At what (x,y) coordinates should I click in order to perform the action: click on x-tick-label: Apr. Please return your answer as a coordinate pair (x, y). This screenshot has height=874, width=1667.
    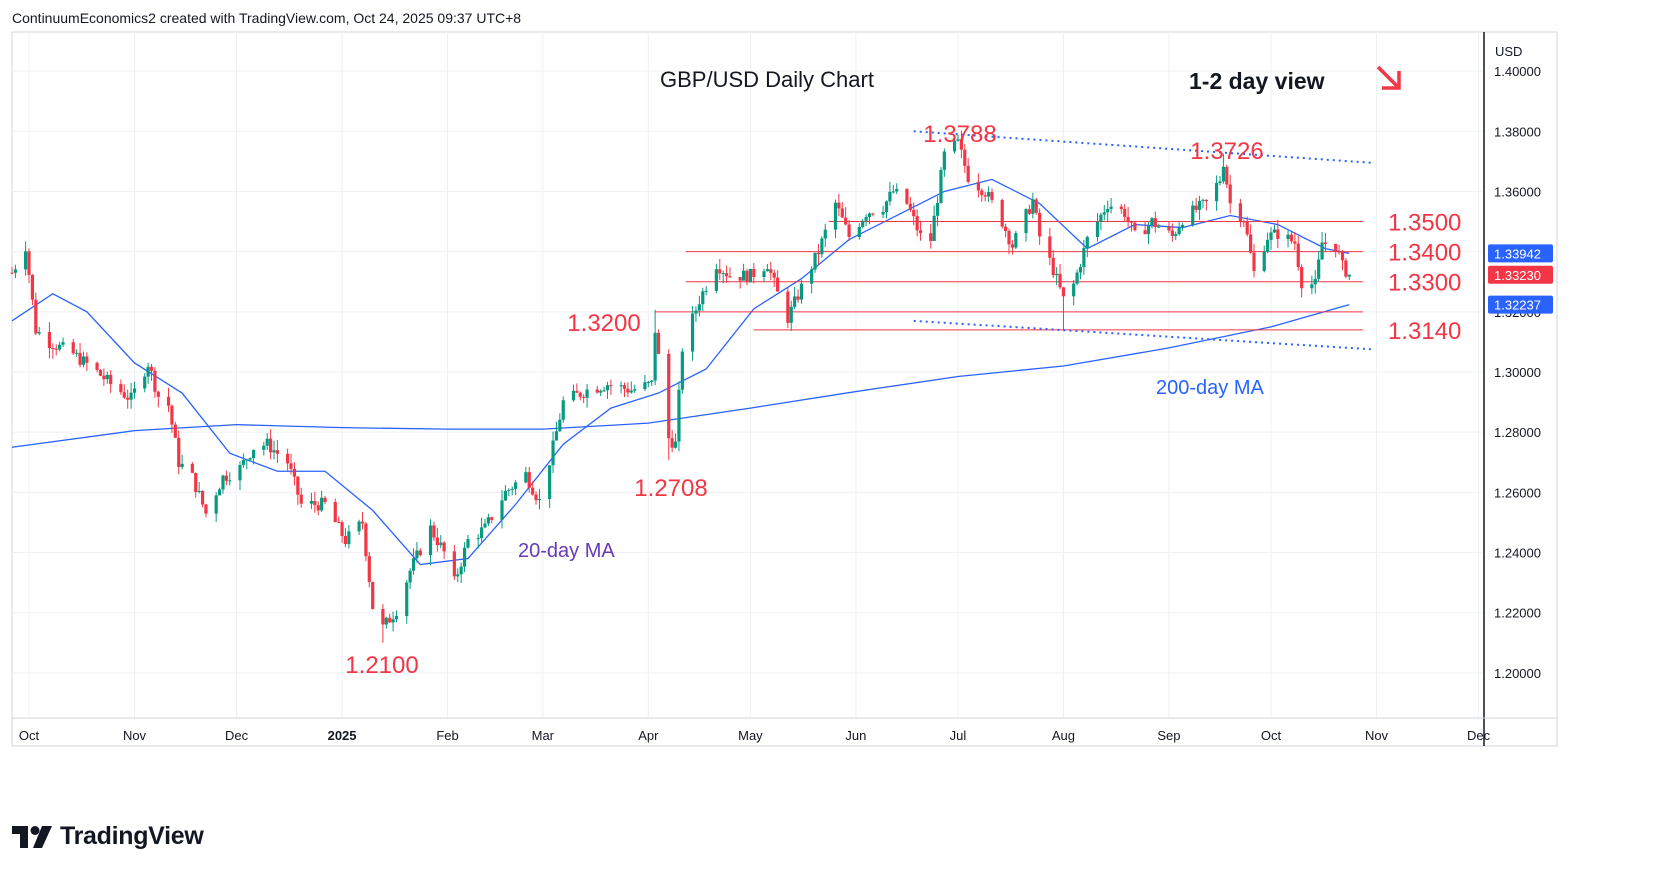
    Looking at the image, I should click on (648, 735).